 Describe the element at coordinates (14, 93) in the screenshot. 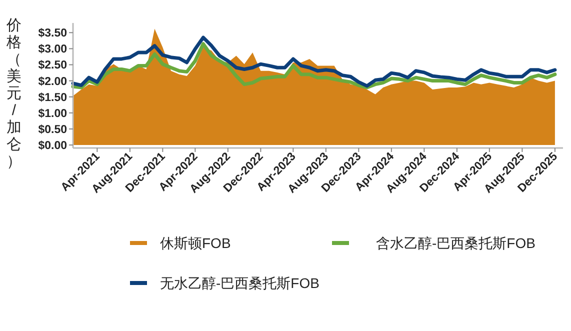

I see `text: 价格（美元/加仑）` at that location.